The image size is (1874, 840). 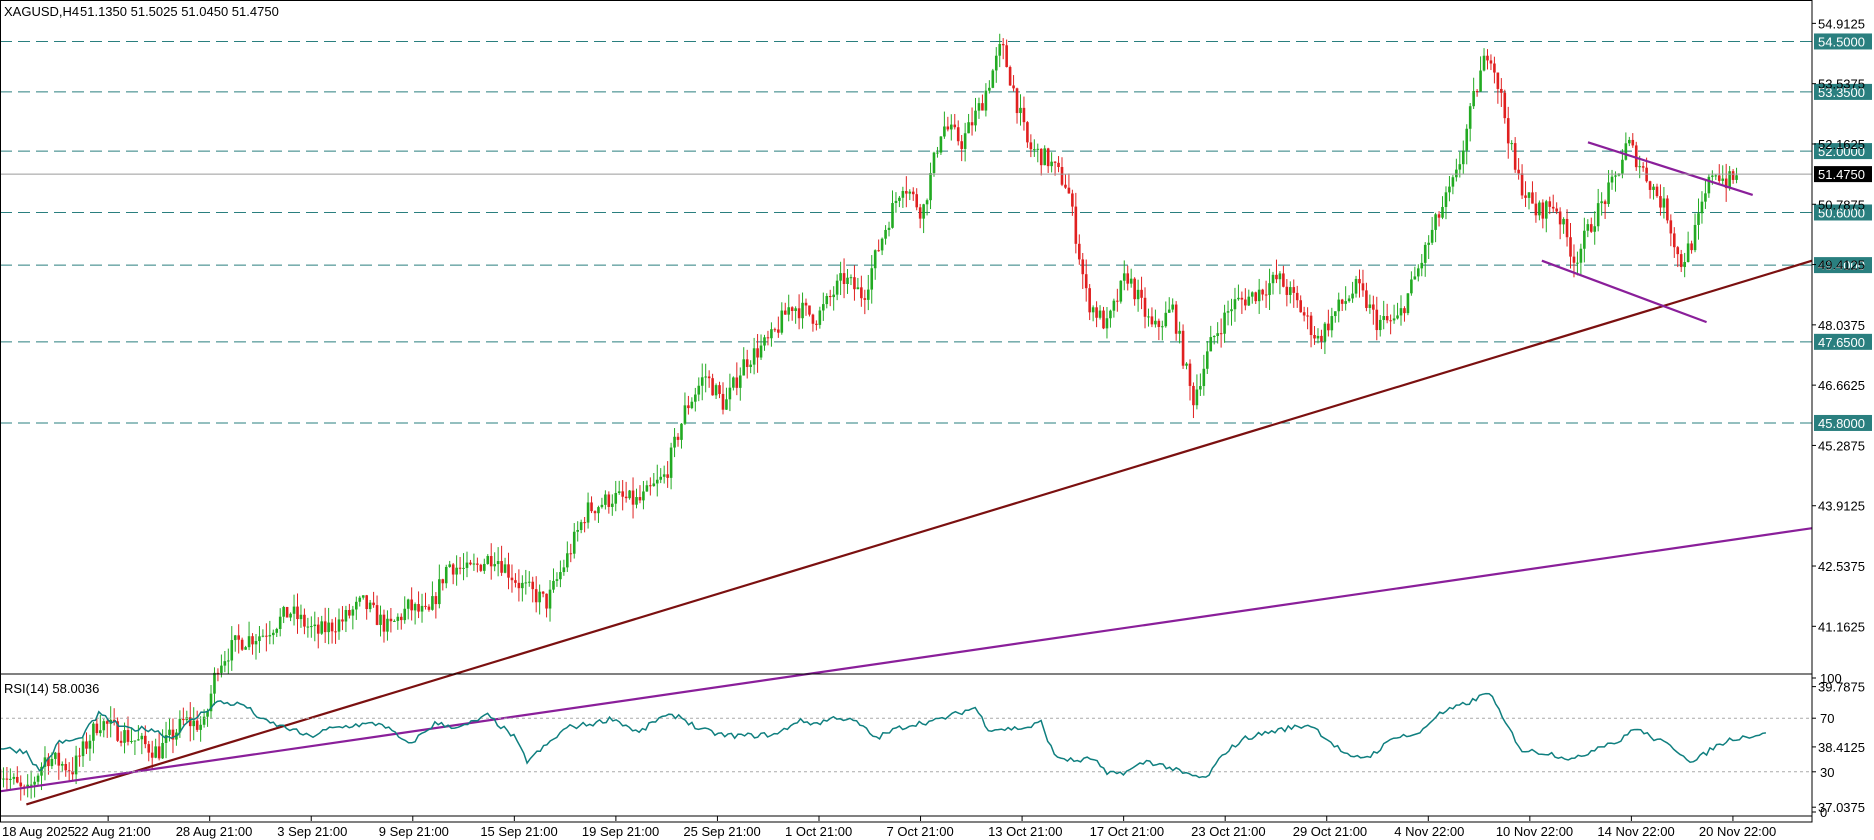 I want to click on x-tick-label: 14 Nov 22:00, so click(x=1635, y=831).